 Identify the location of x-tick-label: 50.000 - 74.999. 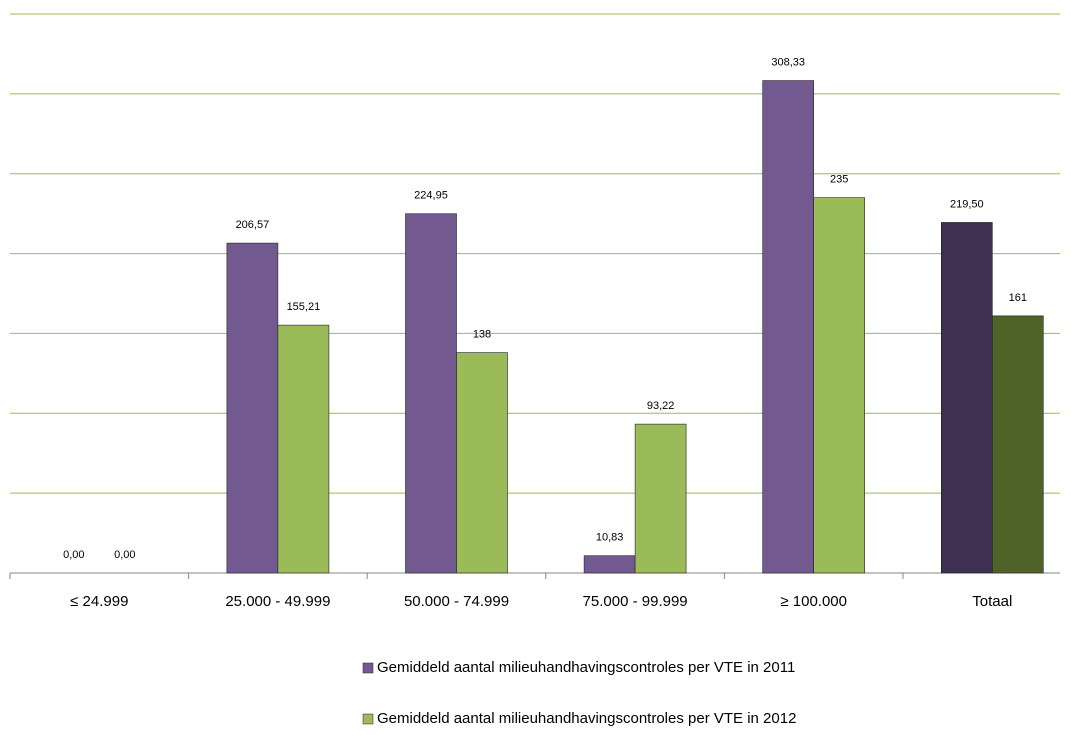
(456, 601).